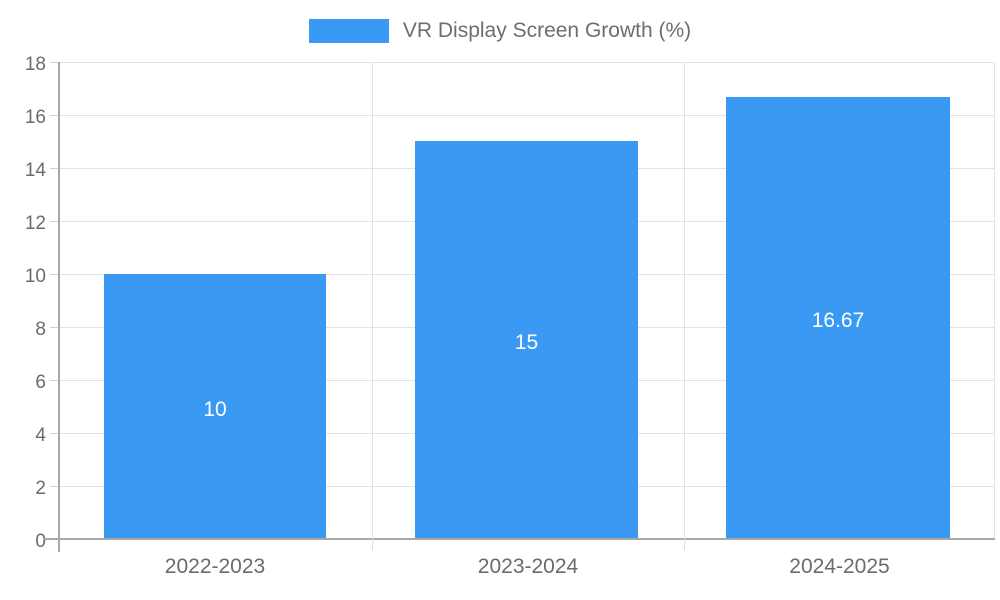 This screenshot has height=600, width=1000. What do you see at coordinates (40, 329) in the screenshot?
I see `y-tick-label-8: 8` at bounding box center [40, 329].